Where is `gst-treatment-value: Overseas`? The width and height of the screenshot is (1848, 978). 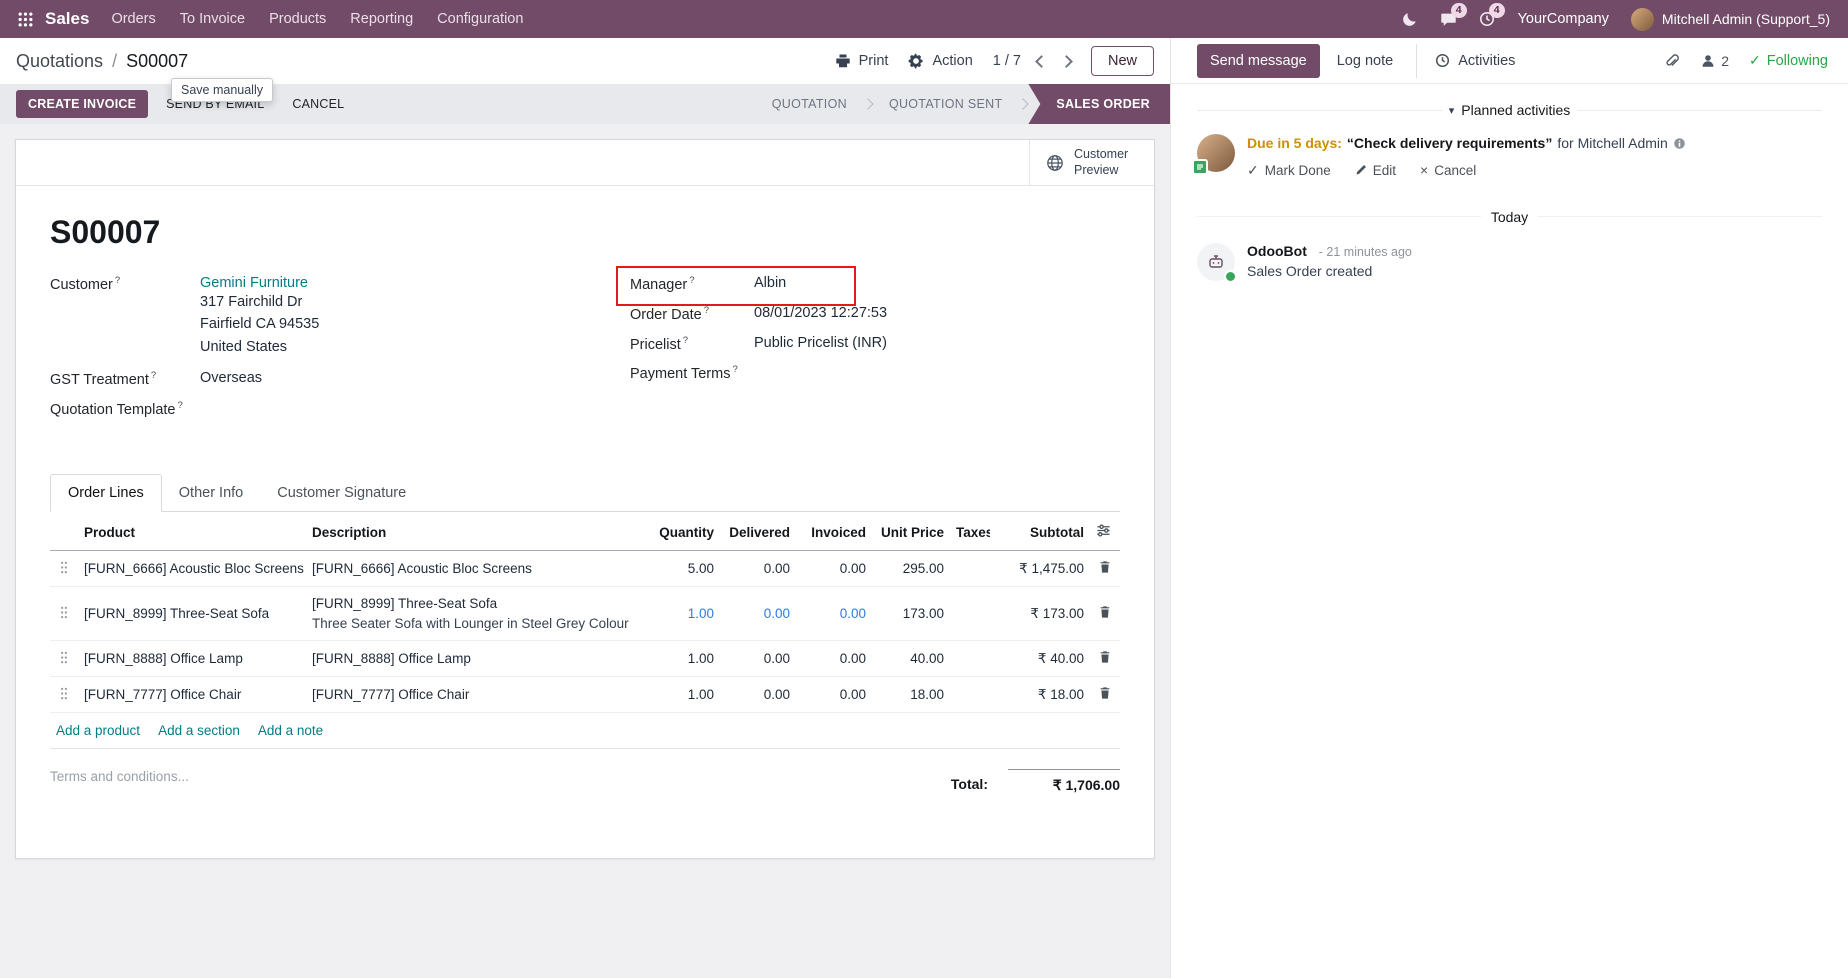
gst-treatment-value: Overseas is located at coordinates (231, 378).